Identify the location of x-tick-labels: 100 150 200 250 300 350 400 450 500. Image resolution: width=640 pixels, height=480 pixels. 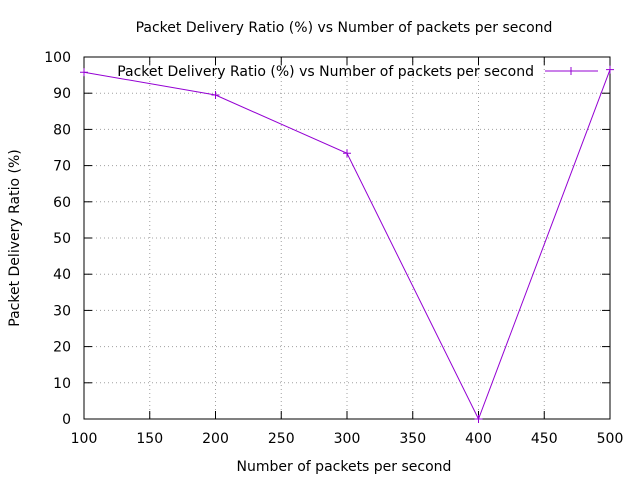
(347, 439).